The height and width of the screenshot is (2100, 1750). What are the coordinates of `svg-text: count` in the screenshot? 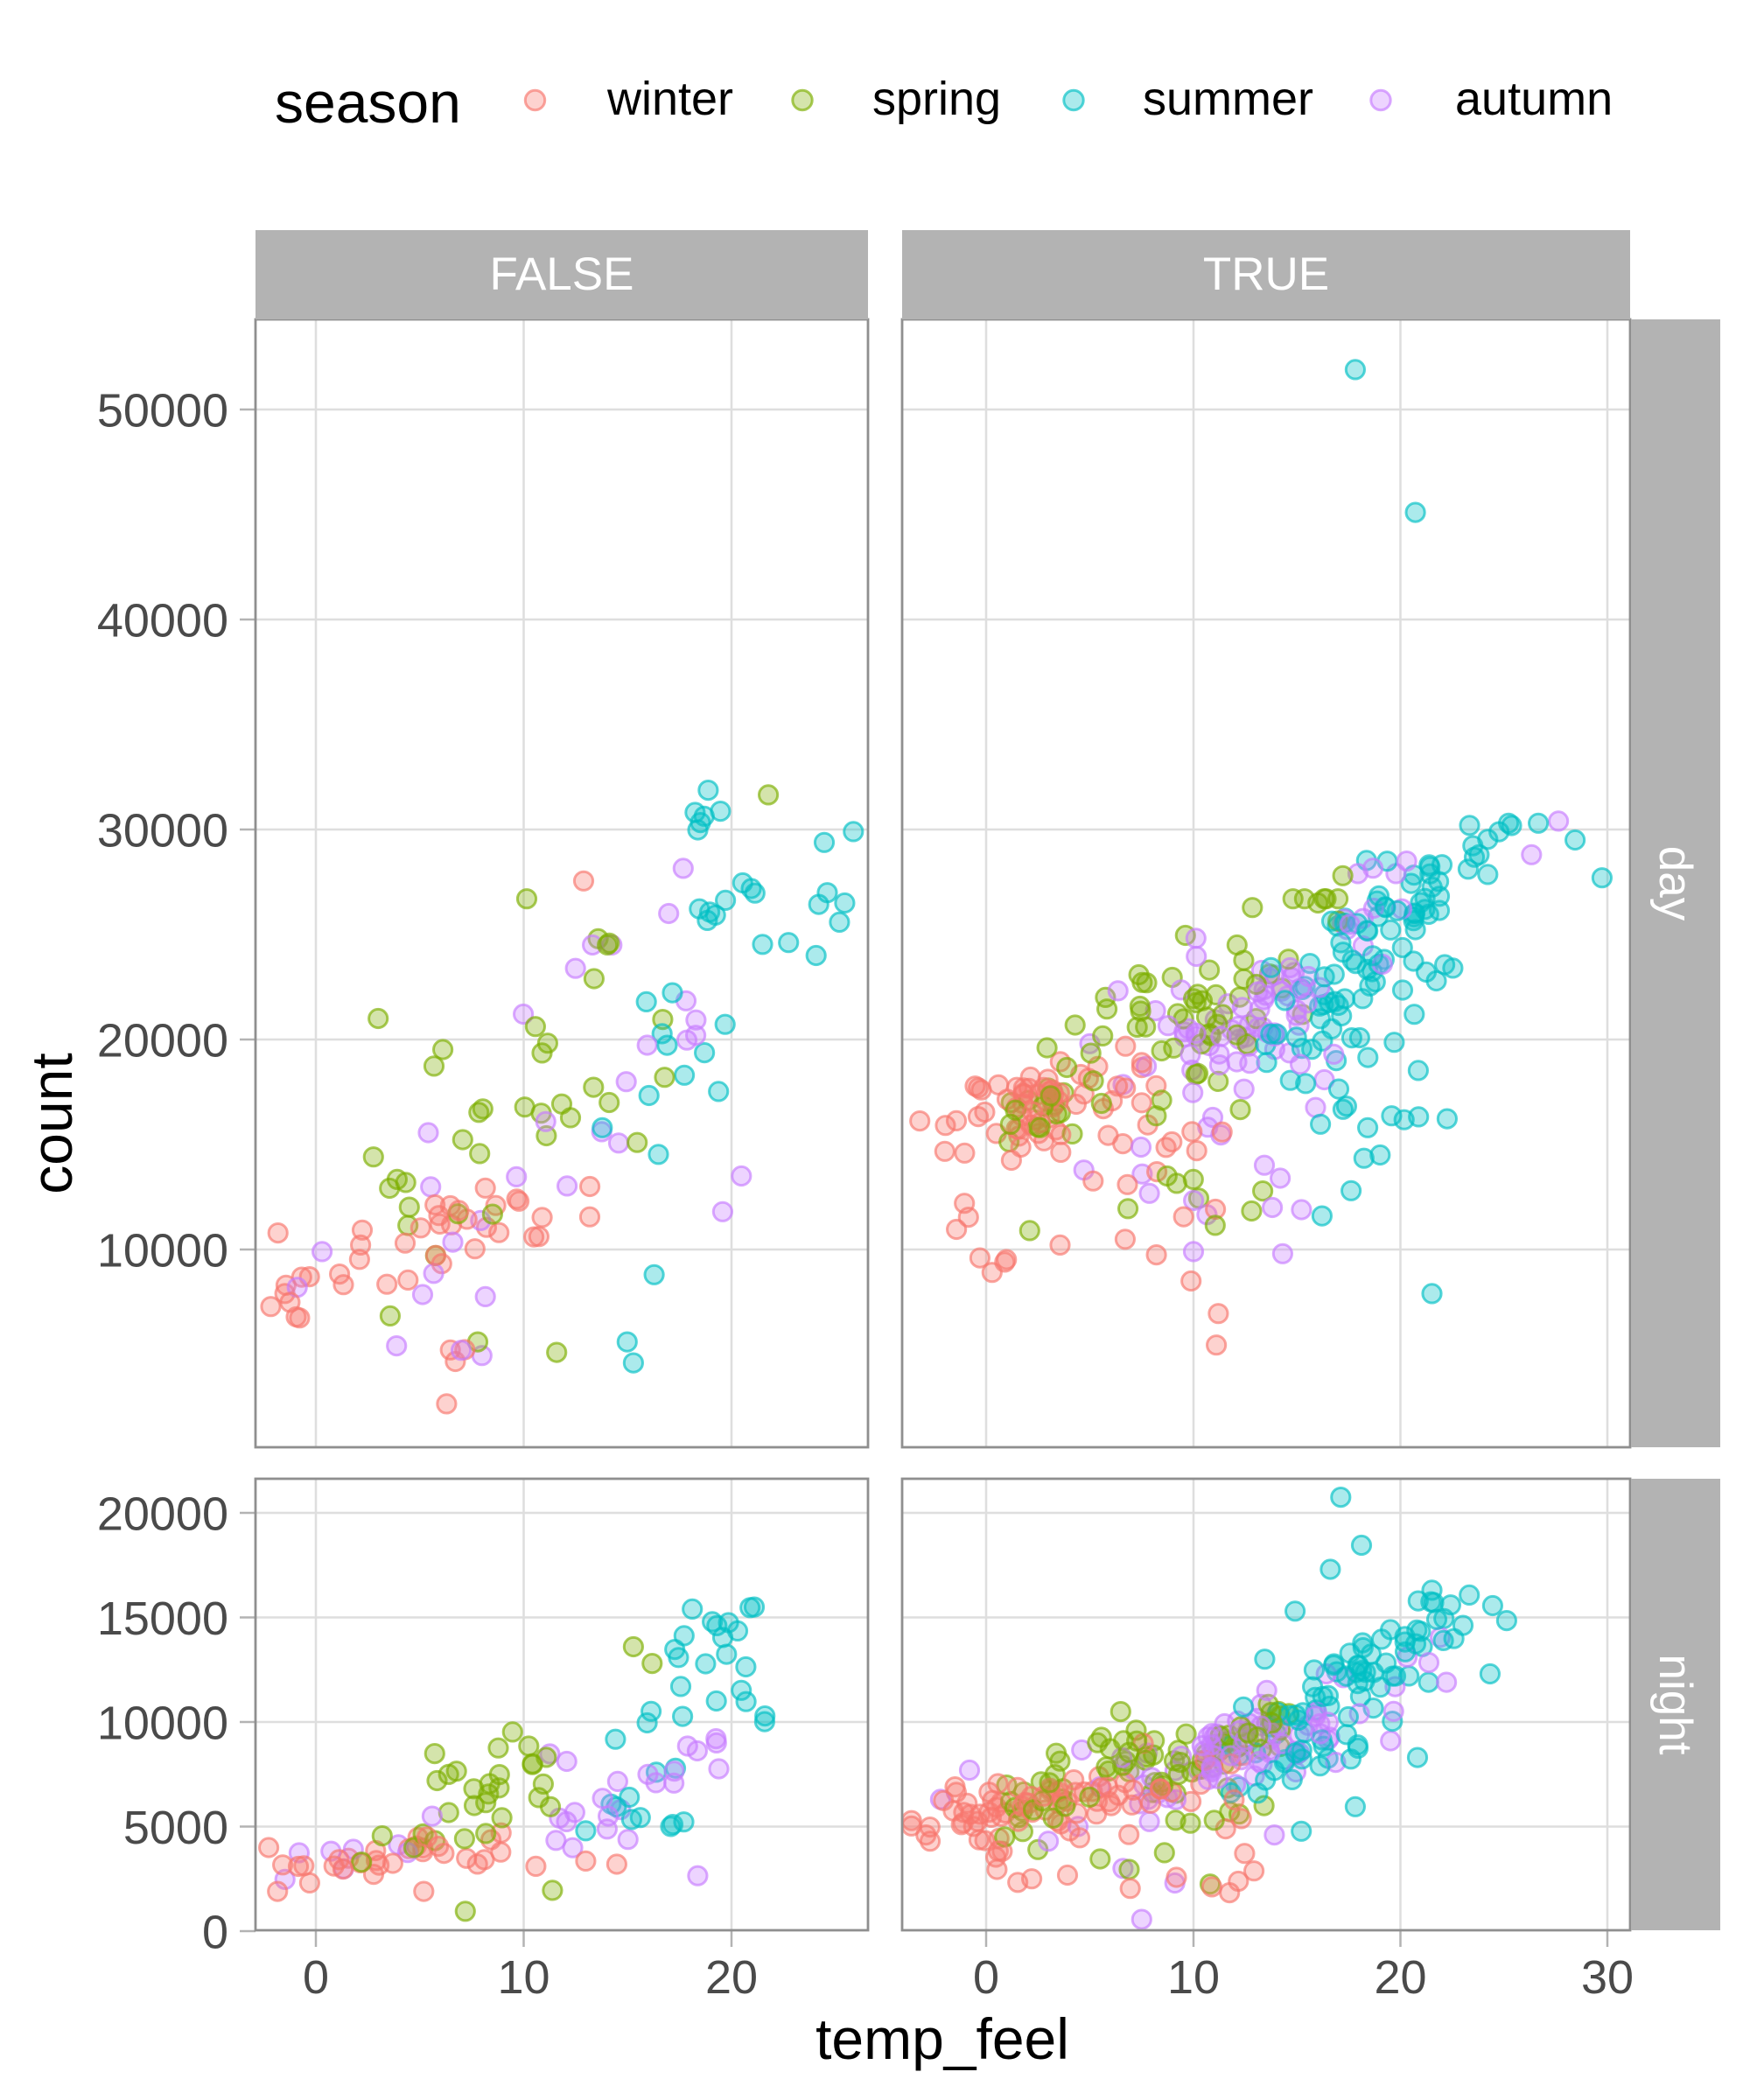 It's located at (51, 1123).